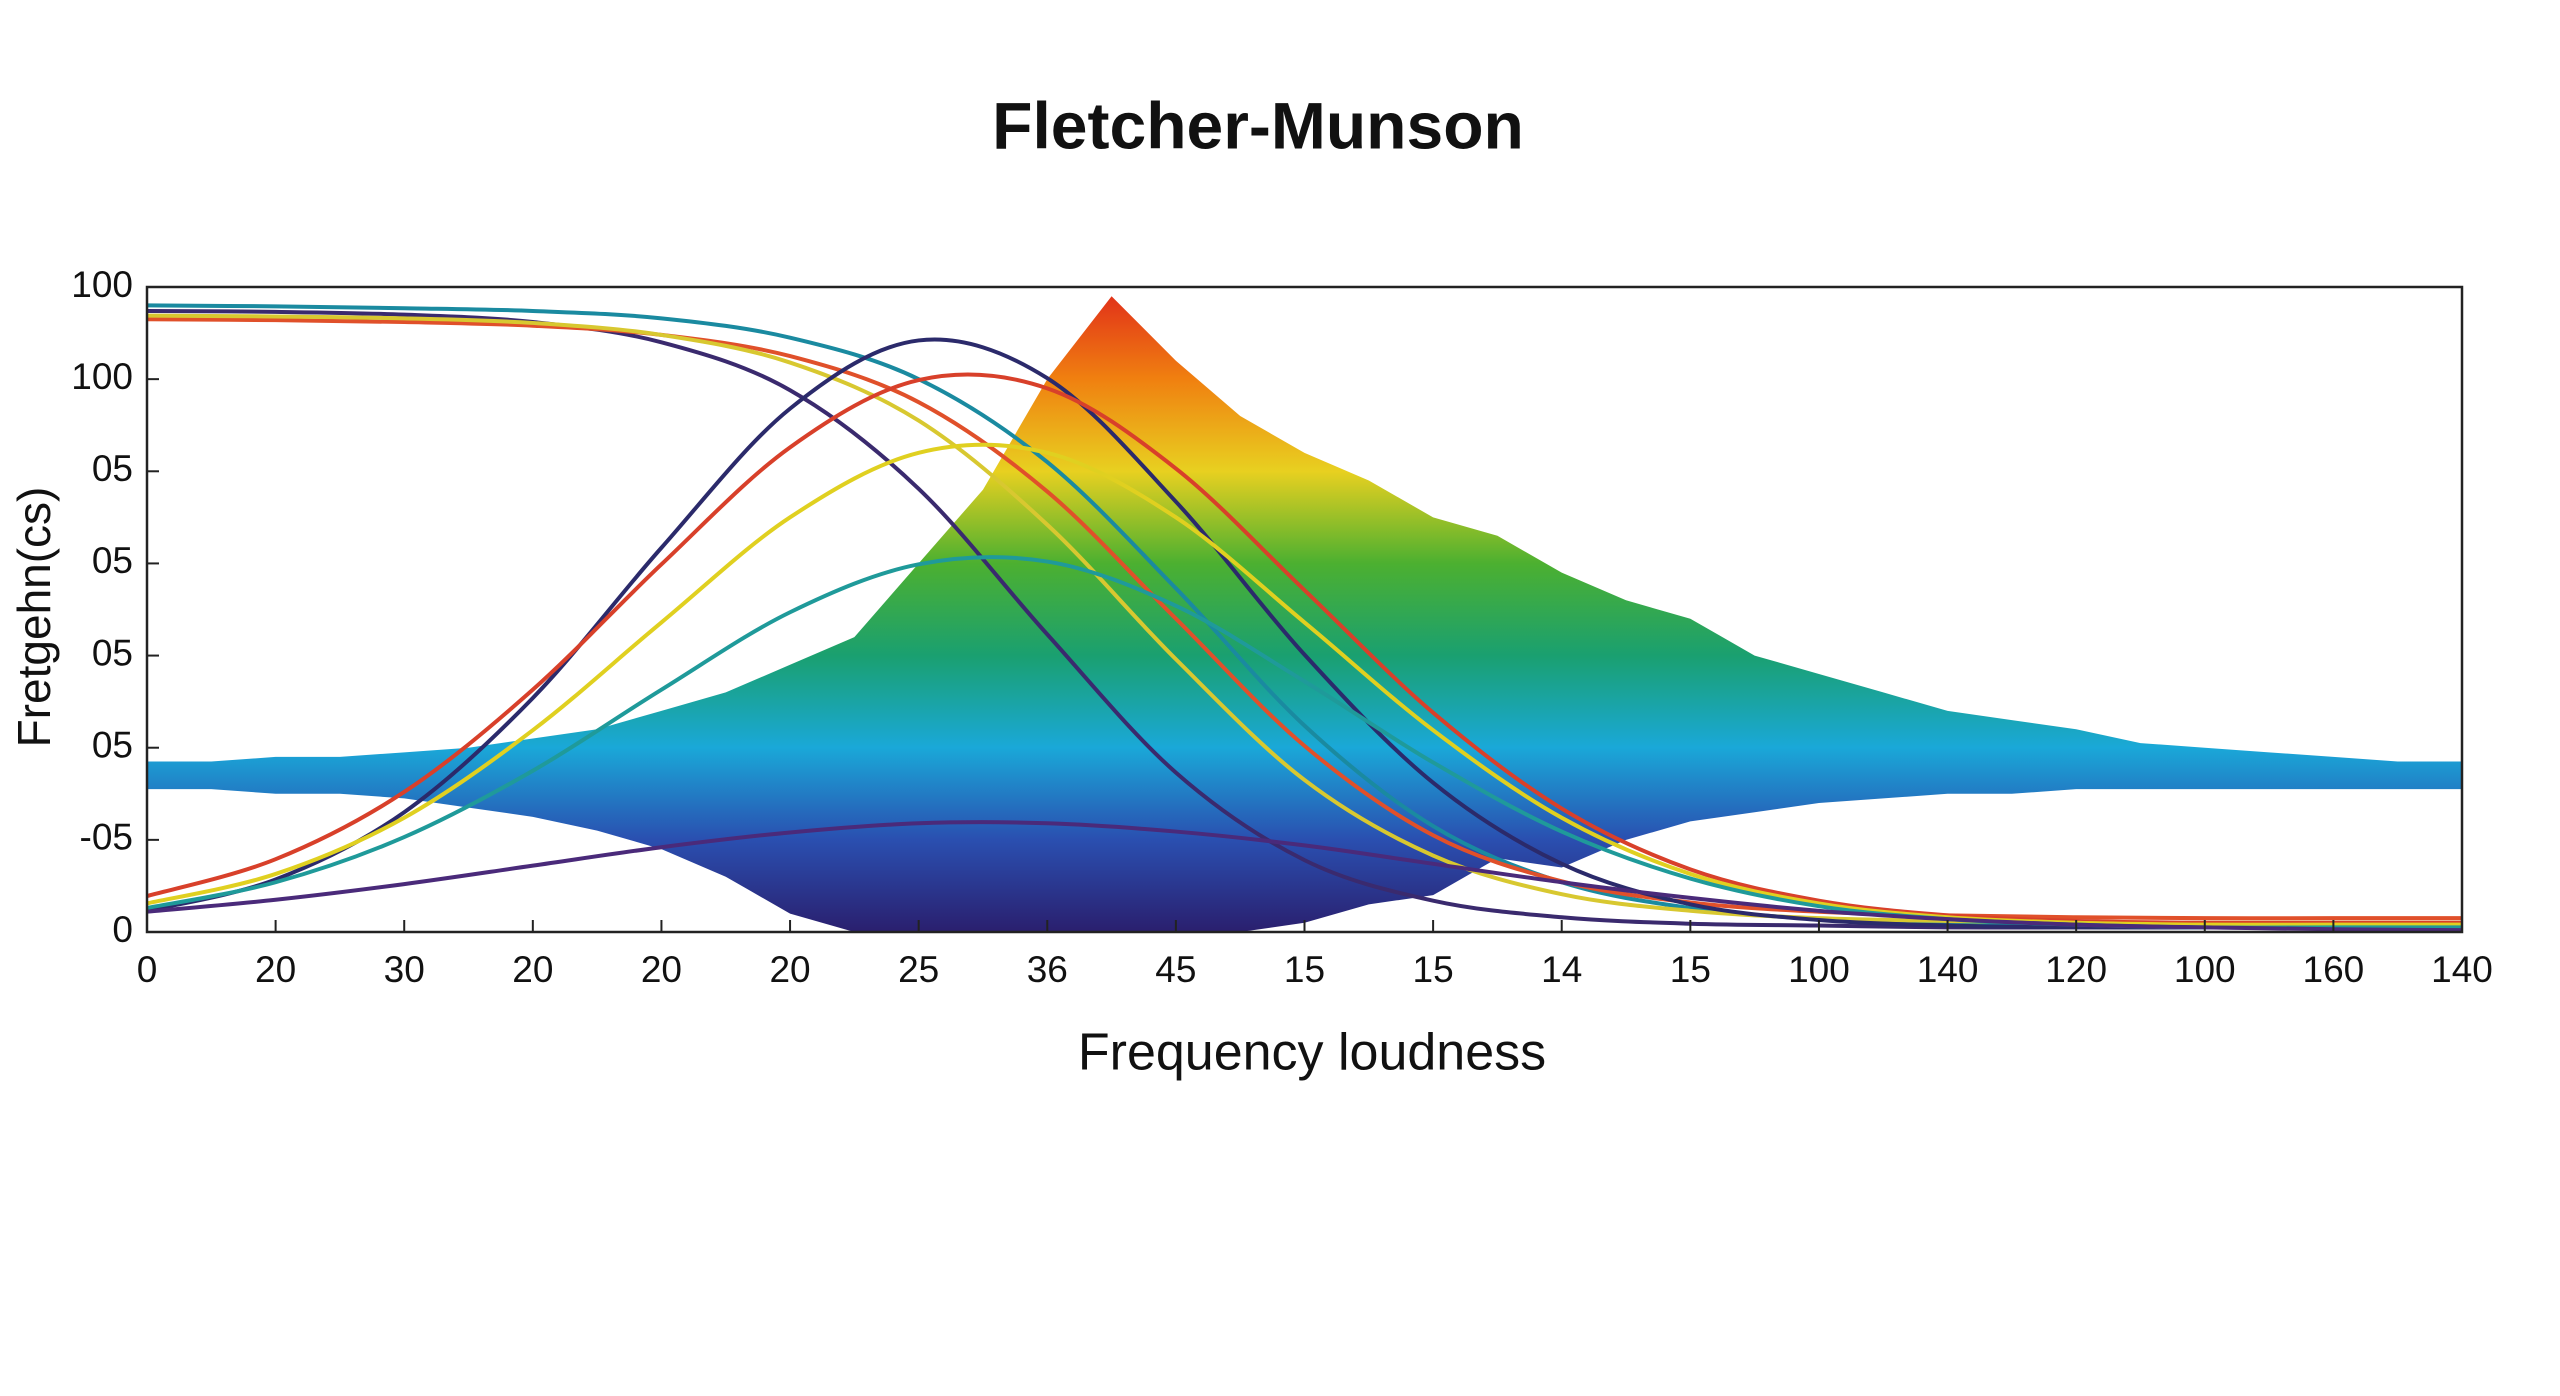 This screenshot has height=1396, width=2560. I want to click on x-tick-label: 14, so click(1561, 969).